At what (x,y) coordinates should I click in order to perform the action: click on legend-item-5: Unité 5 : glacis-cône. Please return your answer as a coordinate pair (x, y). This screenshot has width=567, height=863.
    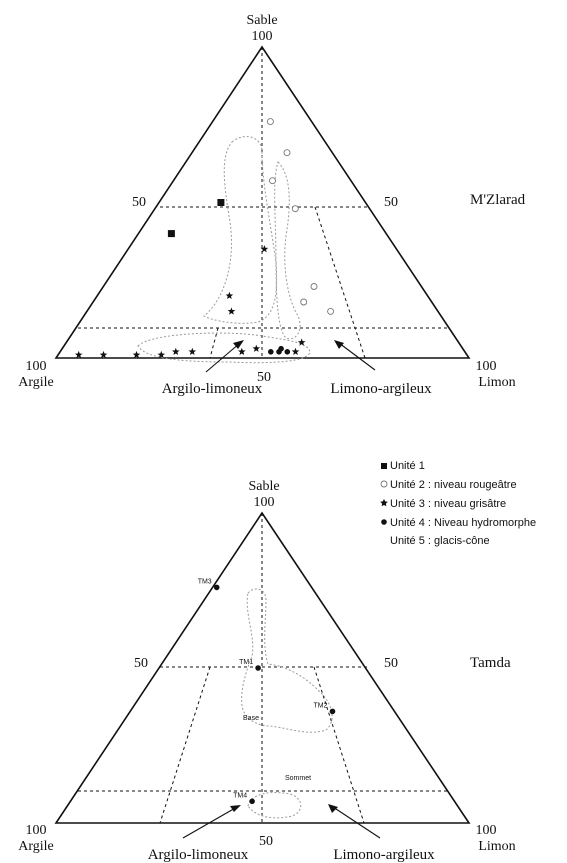
    Looking at the image, I should click on (440, 541).